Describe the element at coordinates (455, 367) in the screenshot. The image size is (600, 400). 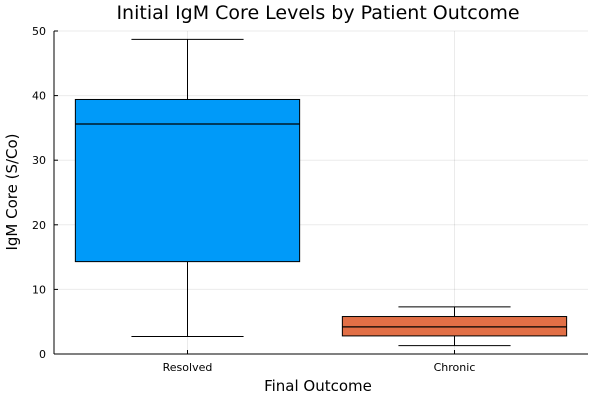
I see `x-tick-label: Chronic` at that location.